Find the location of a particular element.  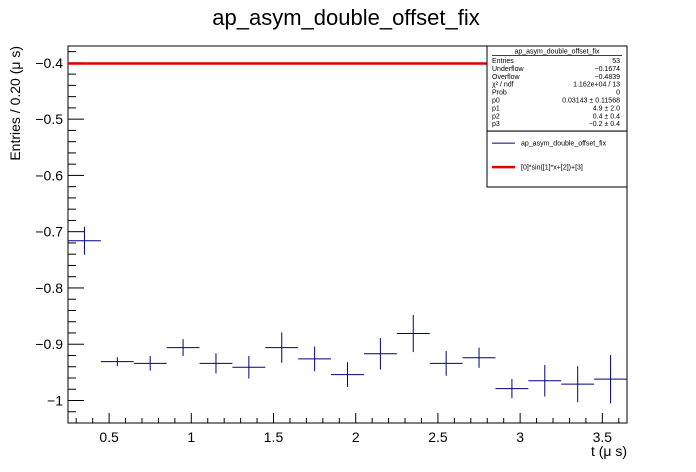

stats-value: 53 is located at coordinates (616, 61).